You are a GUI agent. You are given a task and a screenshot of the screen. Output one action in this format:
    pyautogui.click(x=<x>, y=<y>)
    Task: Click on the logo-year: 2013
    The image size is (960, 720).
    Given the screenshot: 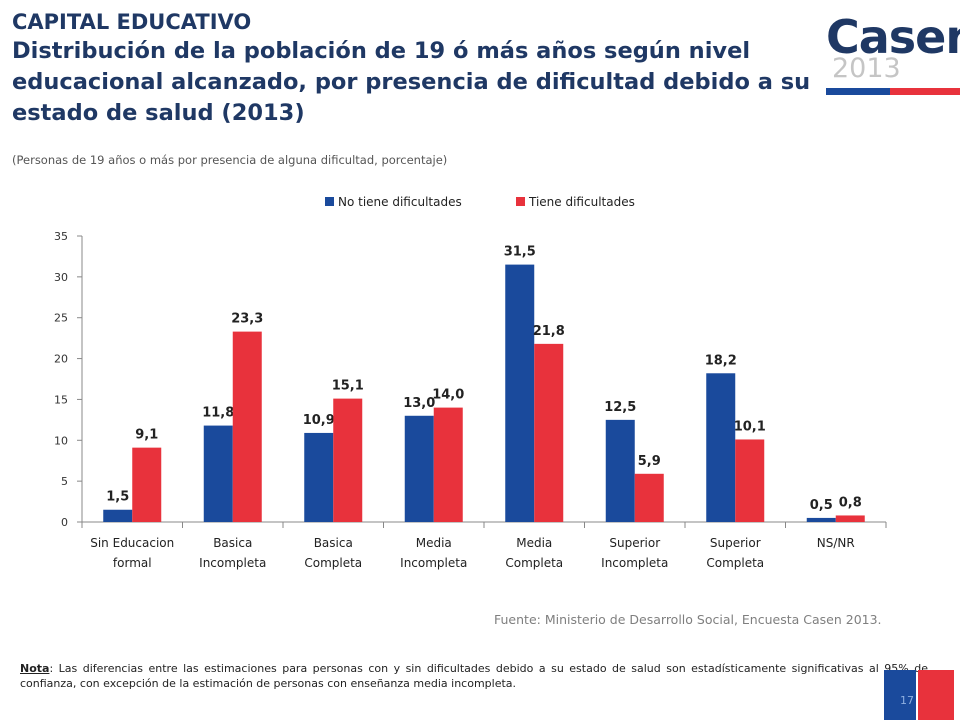 What is the action you would take?
    pyautogui.click(x=866, y=68)
    